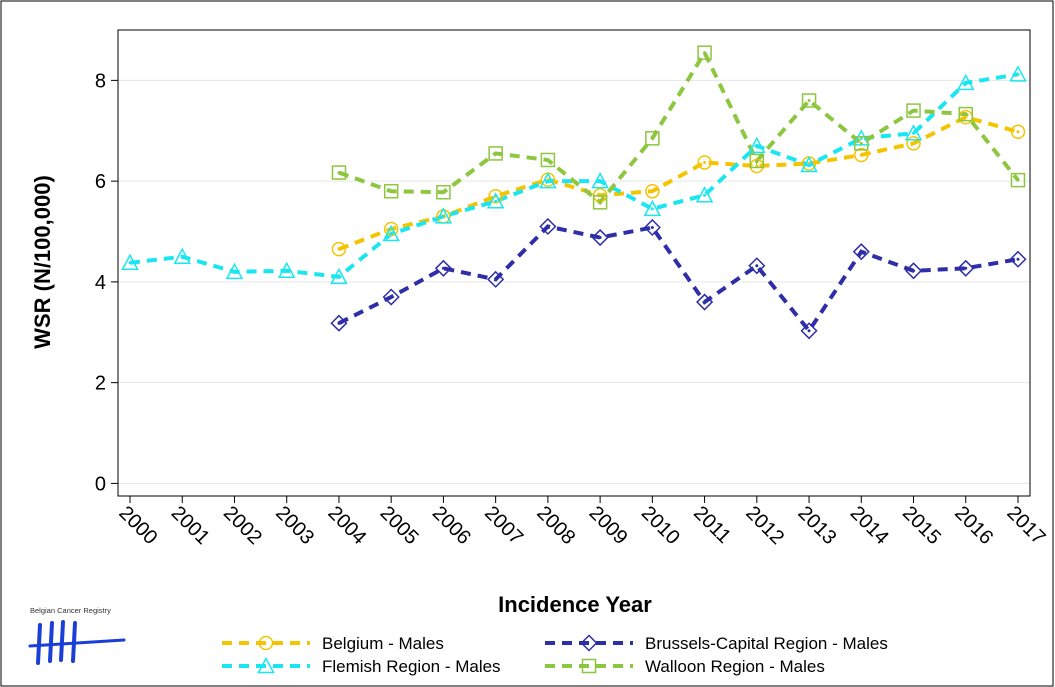 Image resolution: width=1055 pixels, height=687 pixels. I want to click on y-tick-label: 8, so click(100, 81).